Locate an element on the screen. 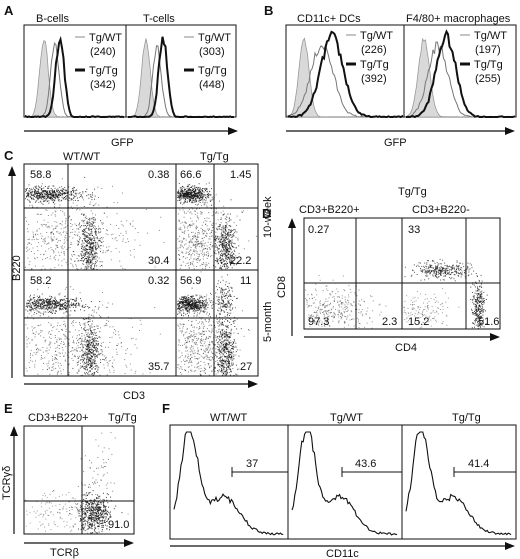 This screenshot has width=520, height=559. a-title-bcells: B-cells is located at coordinates (53, 19).